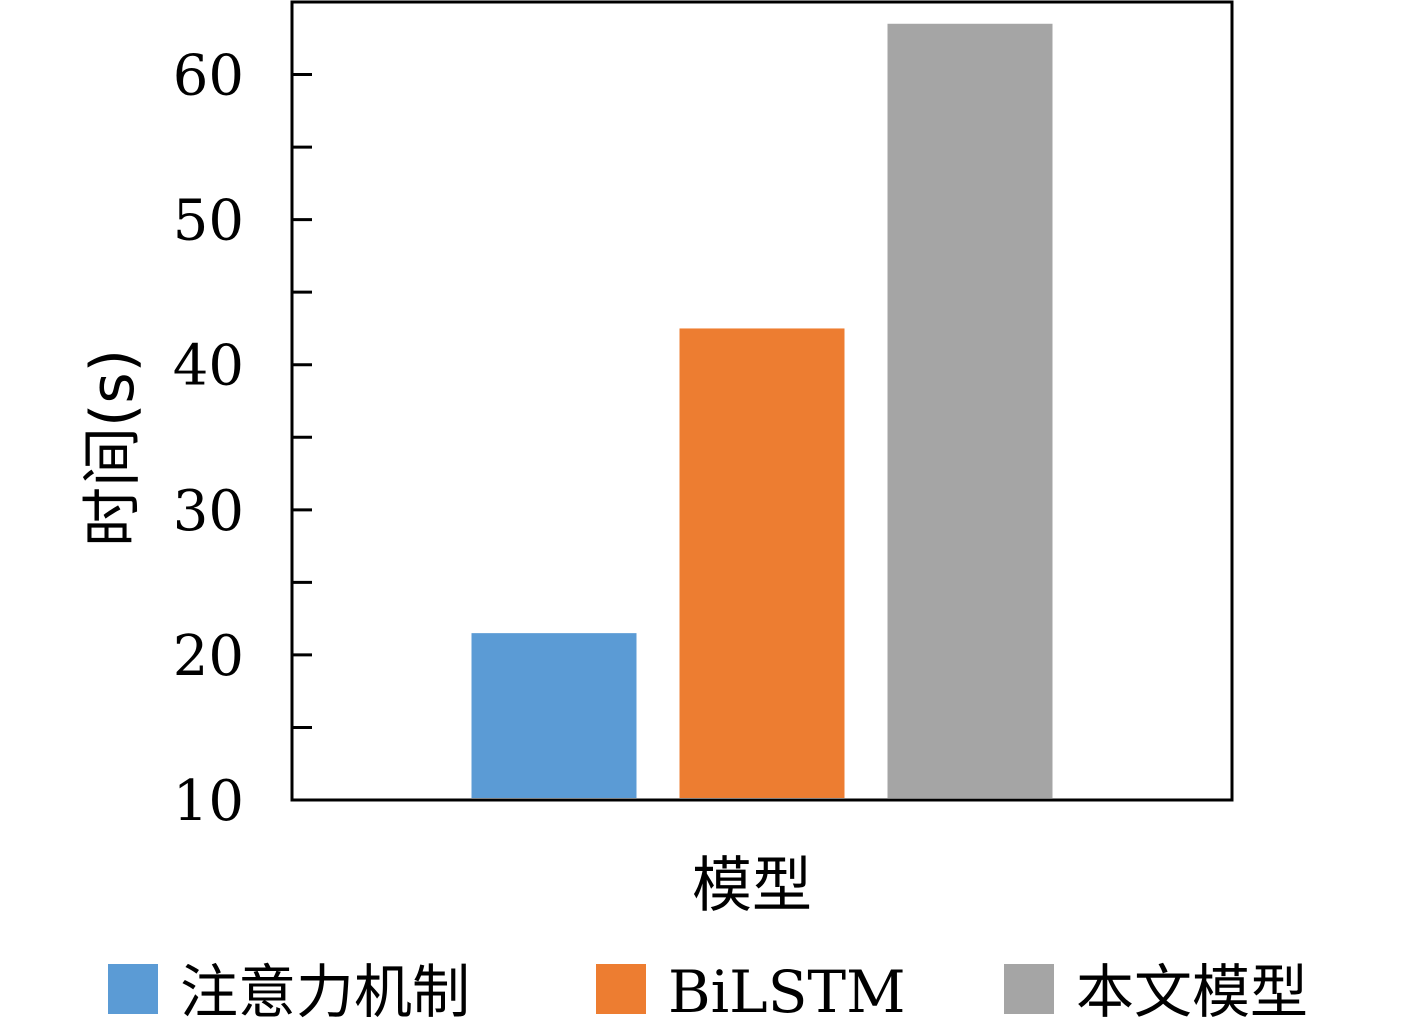  Describe the element at coordinates (113, 448) in the screenshot. I see `y-axis-title: 时间(s)` at that location.